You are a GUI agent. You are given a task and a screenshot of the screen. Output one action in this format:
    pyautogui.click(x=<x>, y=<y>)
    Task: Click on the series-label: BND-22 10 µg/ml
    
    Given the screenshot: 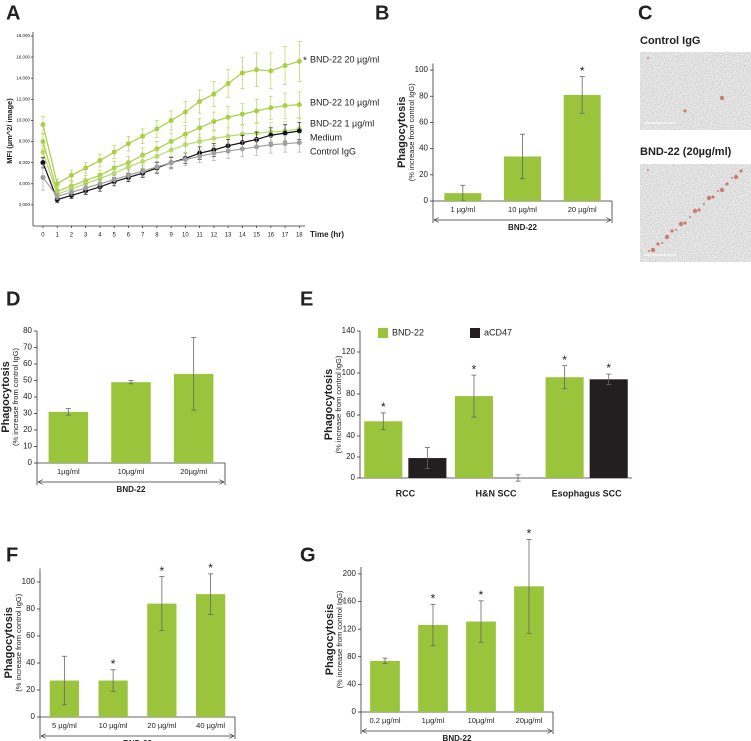 What is the action you would take?
    pyautogui.click(x=344, y=102)
    